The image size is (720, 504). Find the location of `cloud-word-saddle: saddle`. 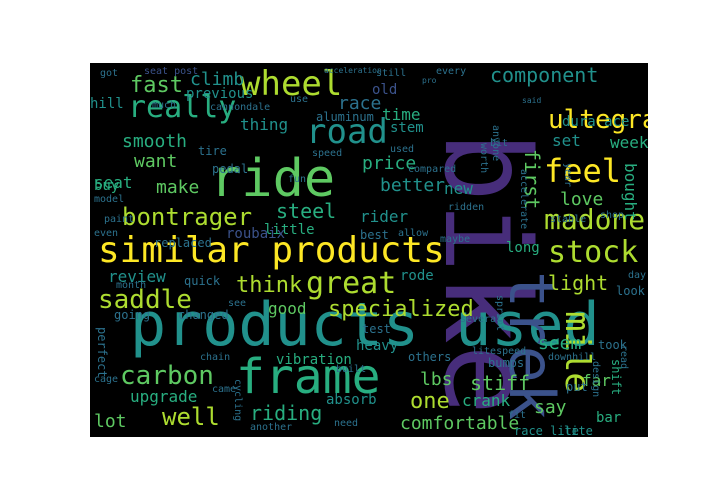

cloud-word-saddle: saddle is located at coordinates (145, 300).